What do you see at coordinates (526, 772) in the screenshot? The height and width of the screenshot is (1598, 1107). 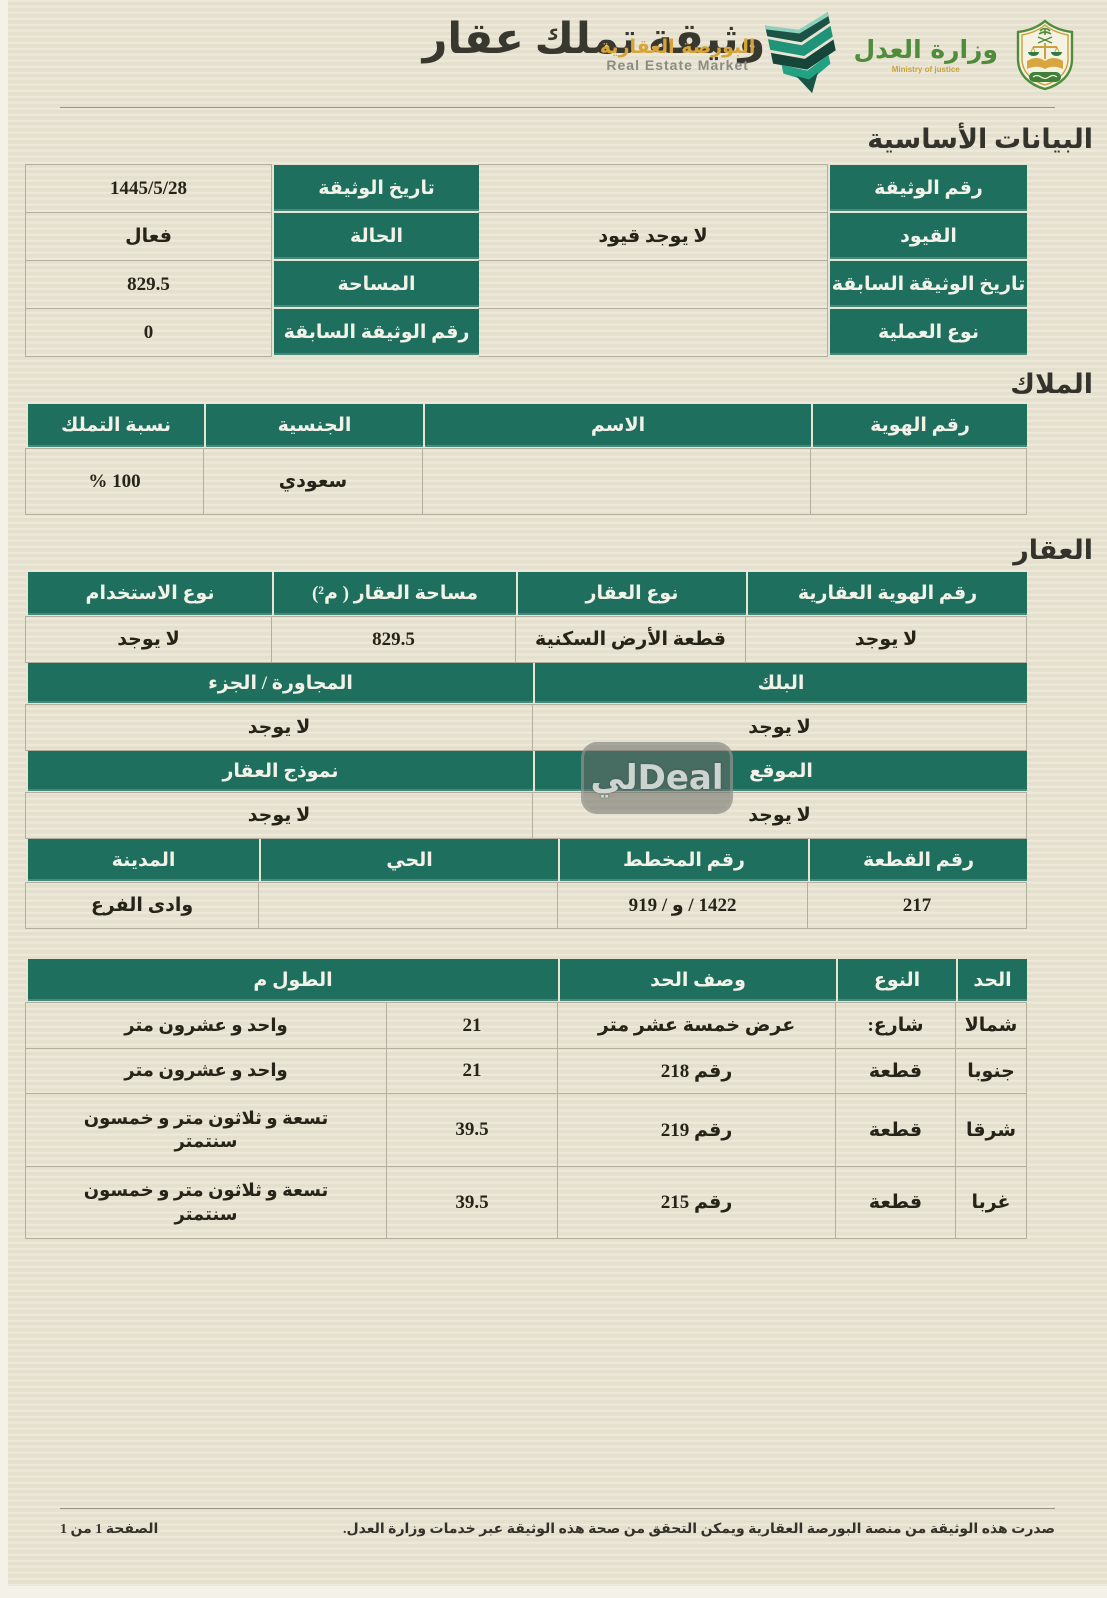 I see `table-header-row: الموقع نموذج العقار` at bounding box center [526, 772].